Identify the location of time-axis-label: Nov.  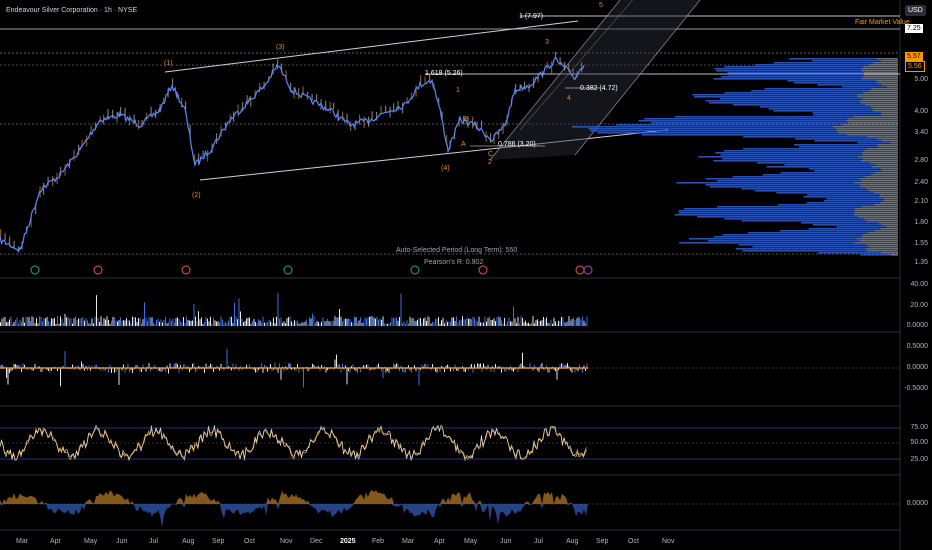
(668, 541).